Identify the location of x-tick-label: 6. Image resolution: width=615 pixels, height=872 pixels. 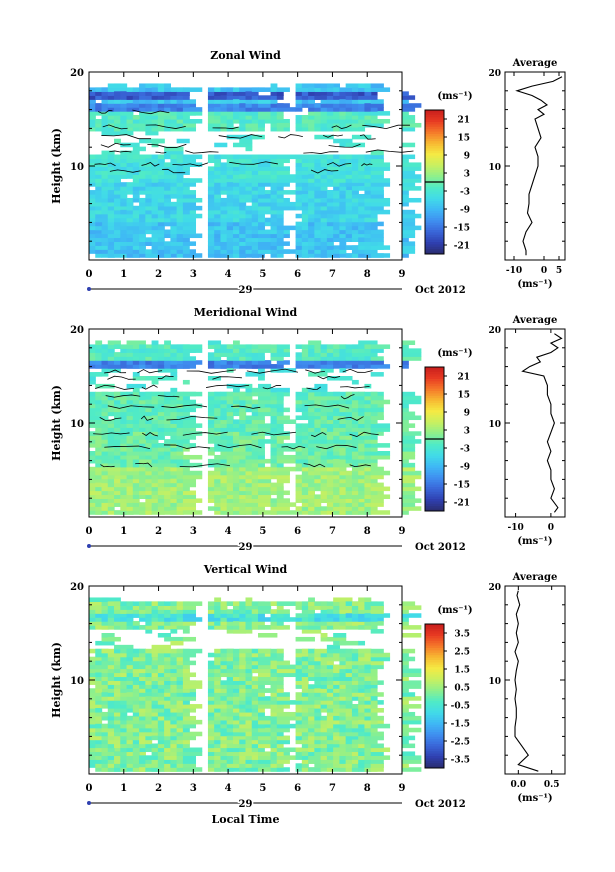
(297, 531).